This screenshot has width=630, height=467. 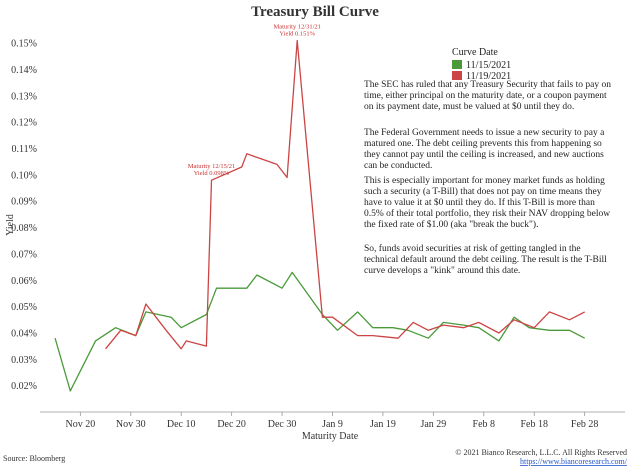 What do you see at coordinates (330, 436) in the screenshot?
I see `x-axis-label: Maturity Date` at bounding box center [330, 436].